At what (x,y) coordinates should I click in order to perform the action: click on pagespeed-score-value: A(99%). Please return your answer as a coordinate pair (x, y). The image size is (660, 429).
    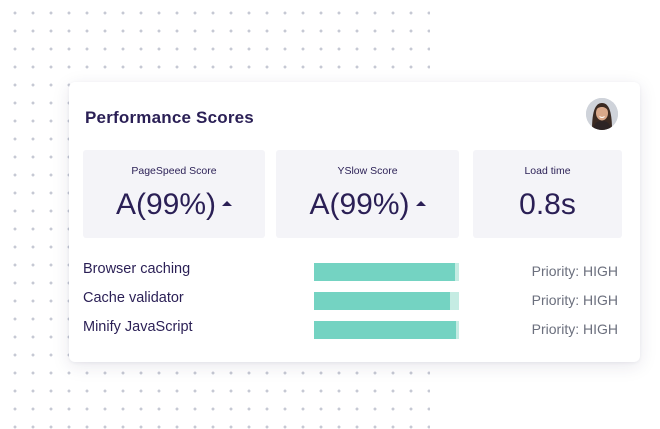
    Looking at the image, I should click on (174, 205).